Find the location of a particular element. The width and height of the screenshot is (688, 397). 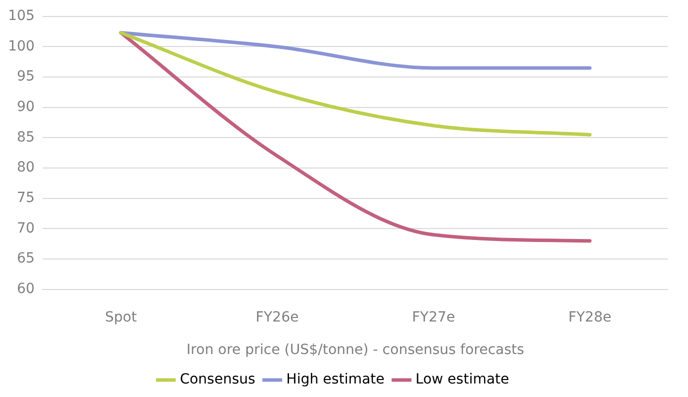

y-tick-label: 105 is located at coordinates (21, 16).